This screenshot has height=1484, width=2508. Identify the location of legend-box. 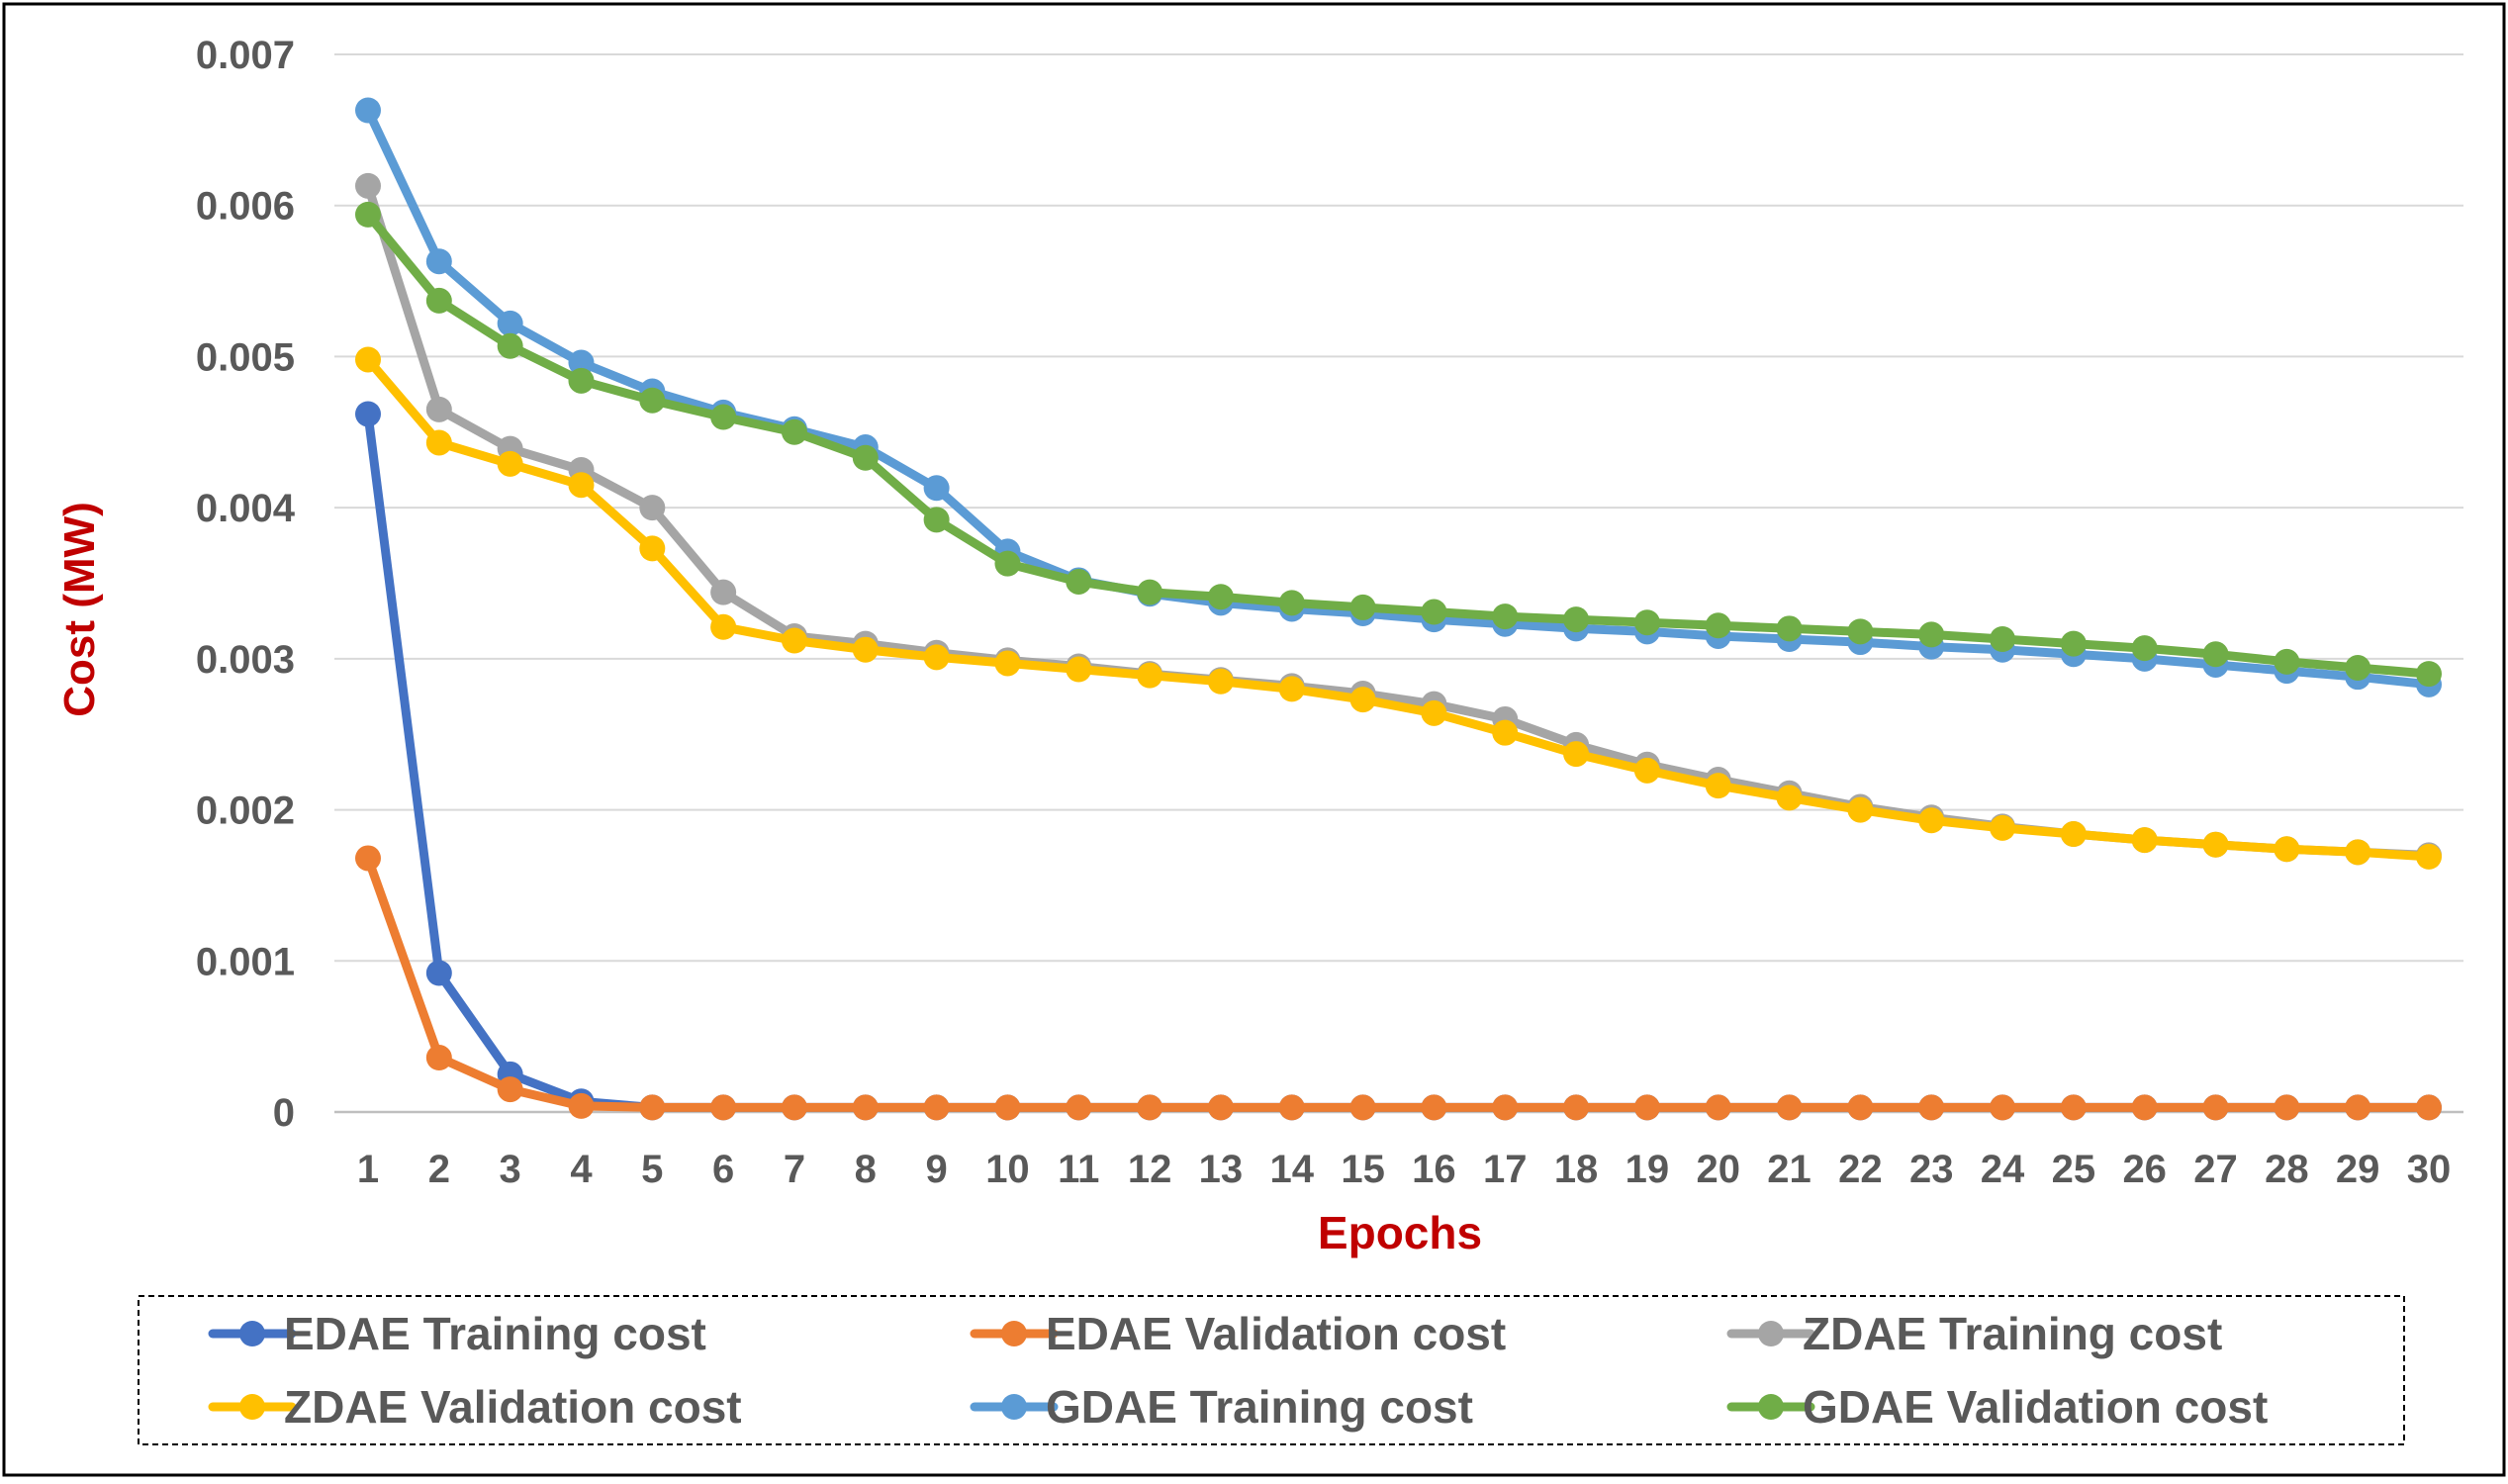
(1272, 1370).